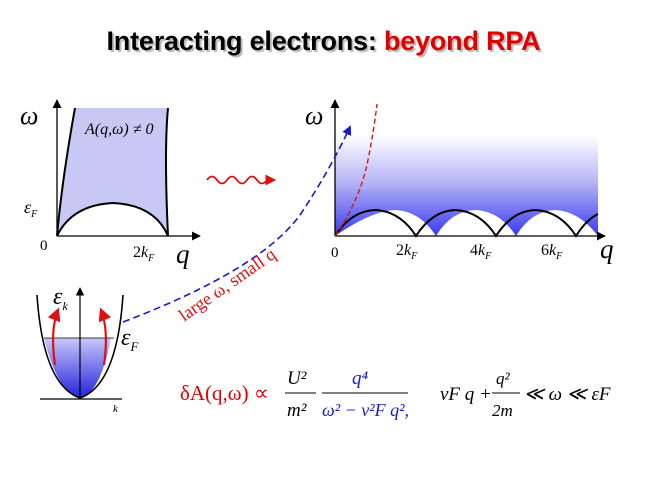 The width and height of the screenshot is (647, 500). I want to click on left-origin-label: 0, so click(44, 246).